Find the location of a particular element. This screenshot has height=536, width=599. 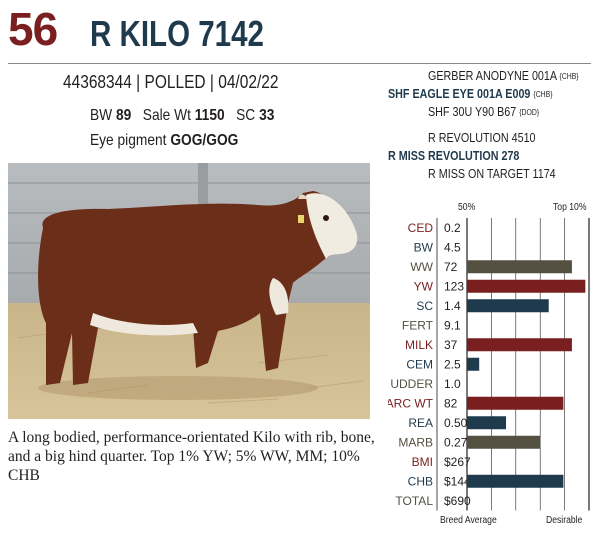

trait-label: UDDER is located at coordinates (411, 384).